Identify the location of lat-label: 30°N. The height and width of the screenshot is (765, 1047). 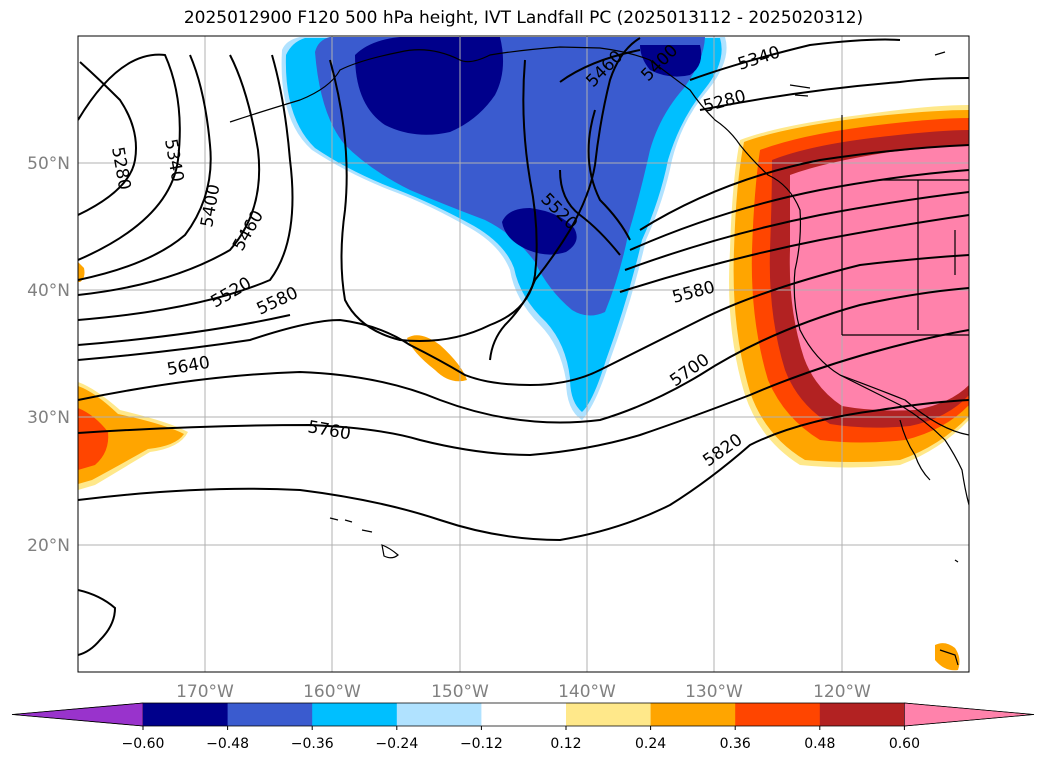
(48, 418).